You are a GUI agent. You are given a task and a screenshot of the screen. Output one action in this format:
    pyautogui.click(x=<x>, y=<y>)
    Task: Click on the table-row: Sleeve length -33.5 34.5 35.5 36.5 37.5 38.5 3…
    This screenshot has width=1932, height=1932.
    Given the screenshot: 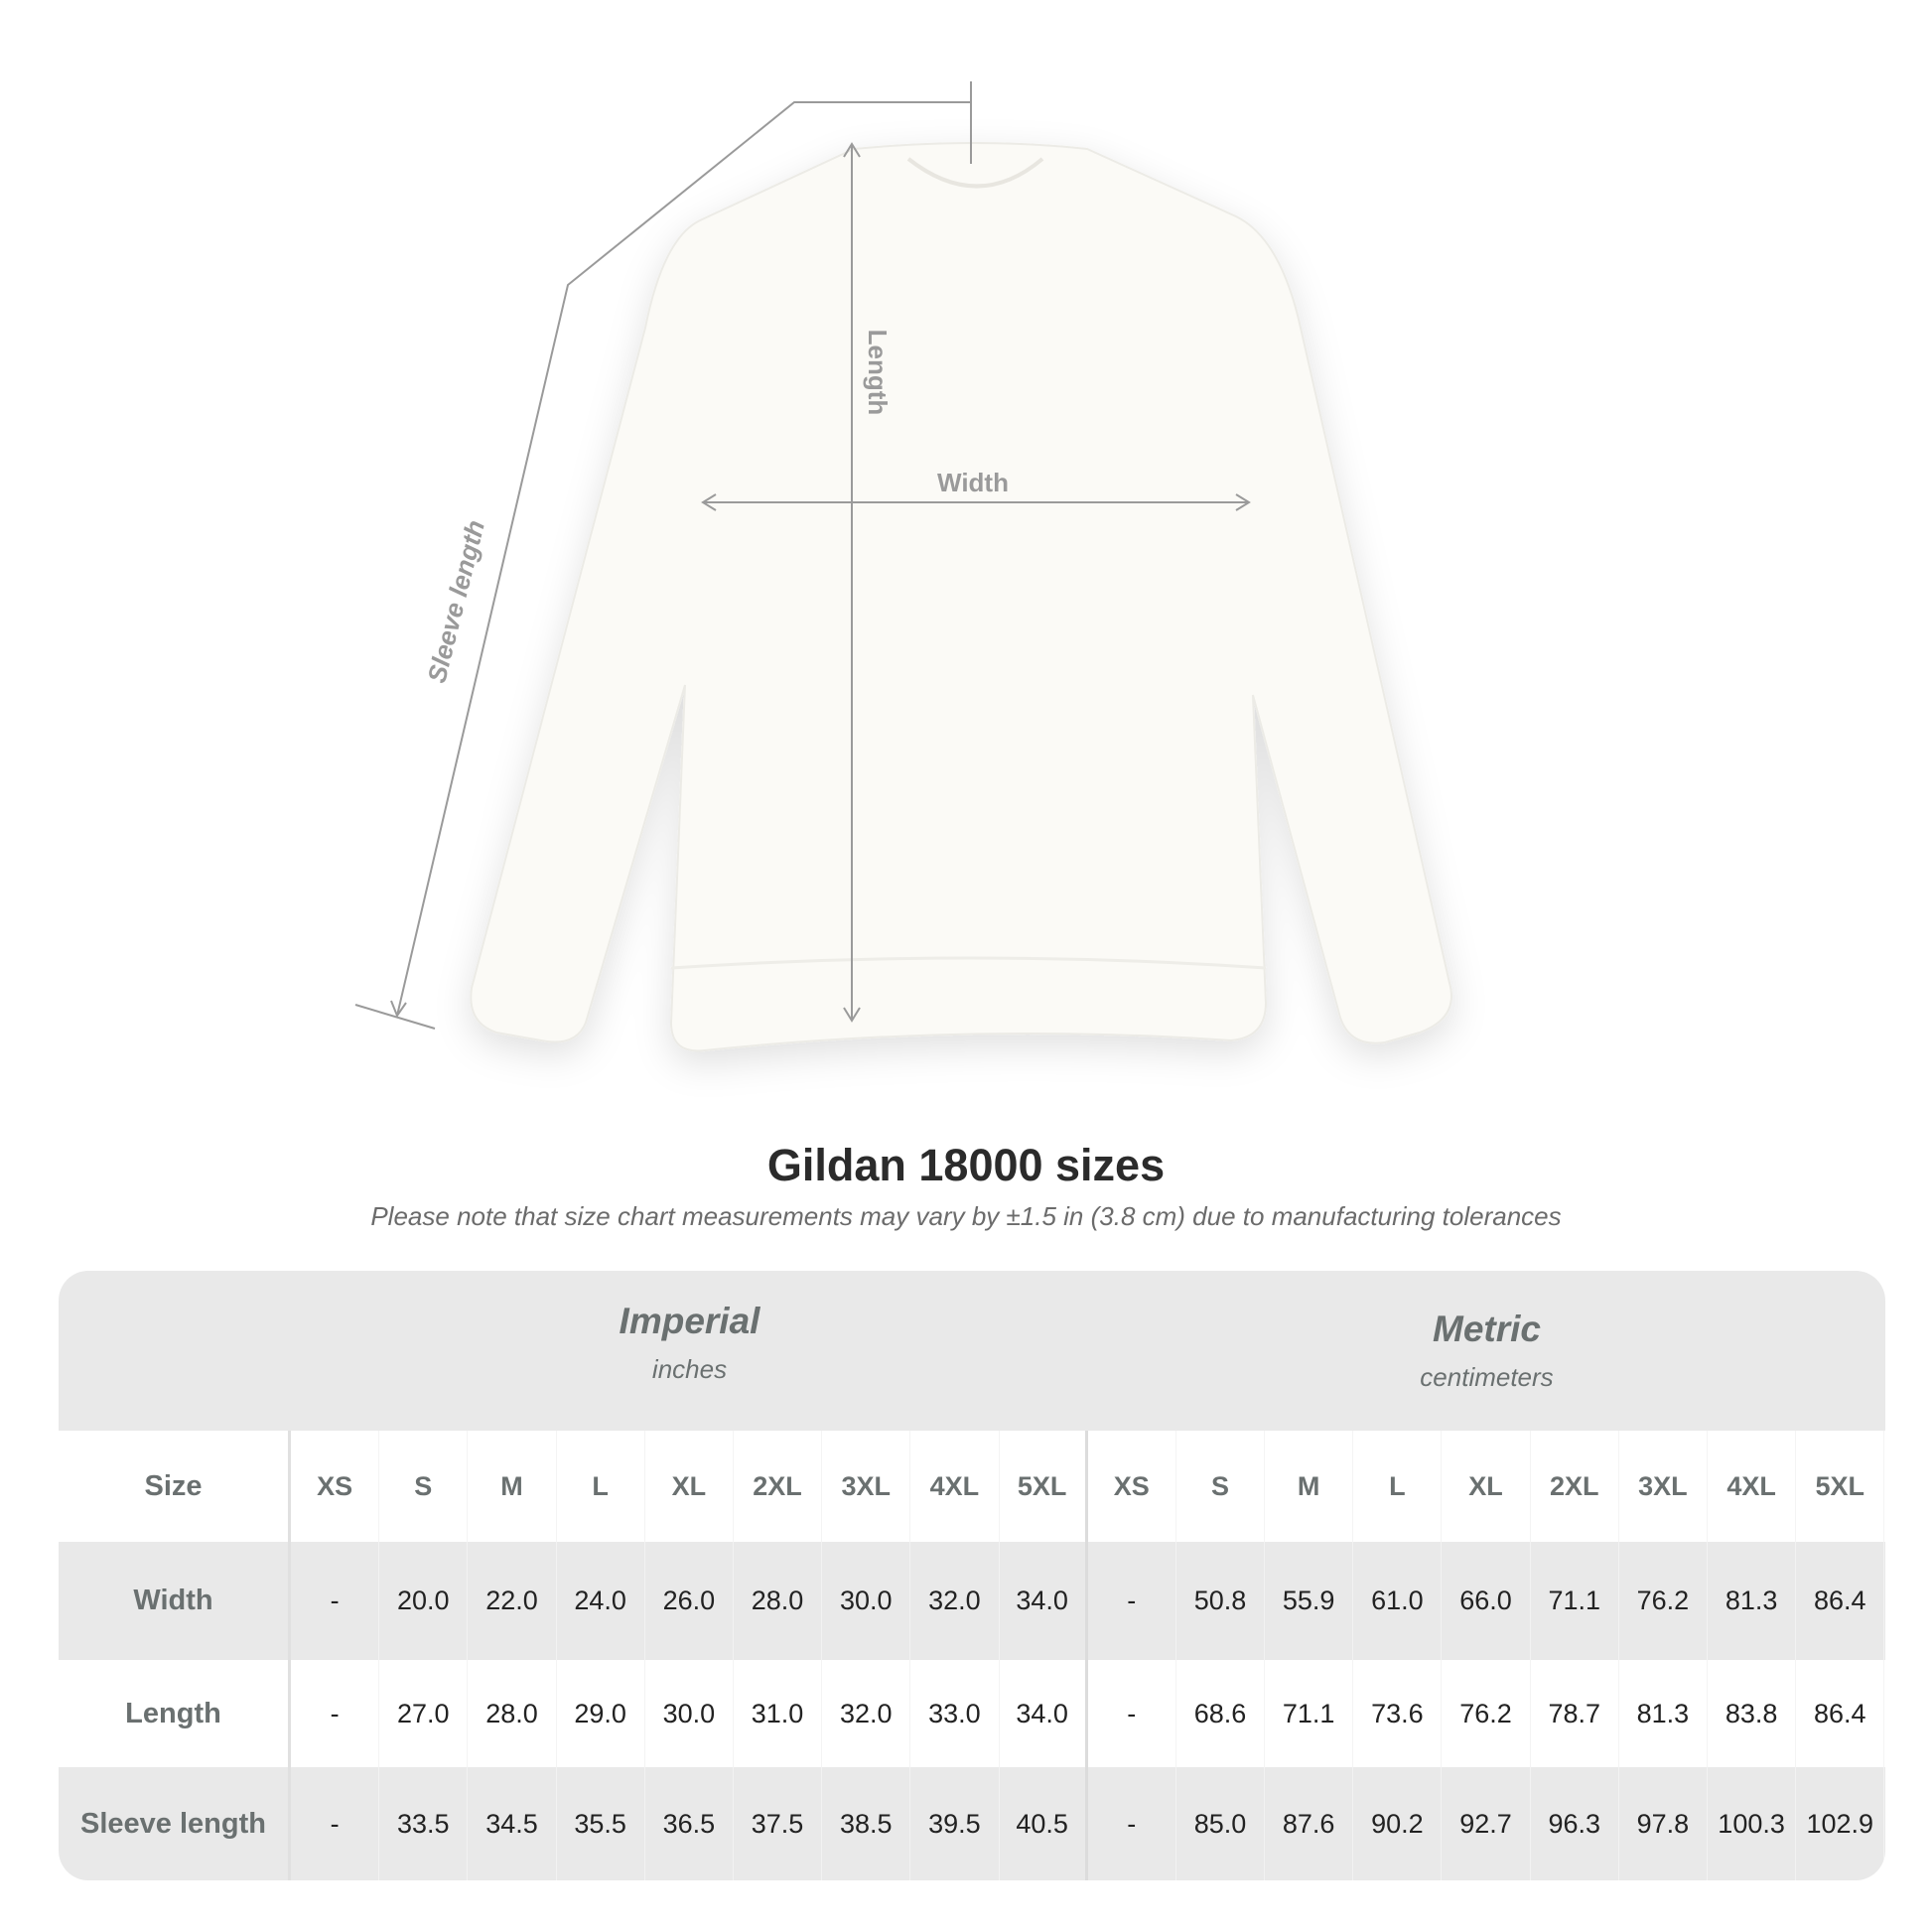 What is the action you would take?
    pyautogui.click(x=972, y=1823)
    